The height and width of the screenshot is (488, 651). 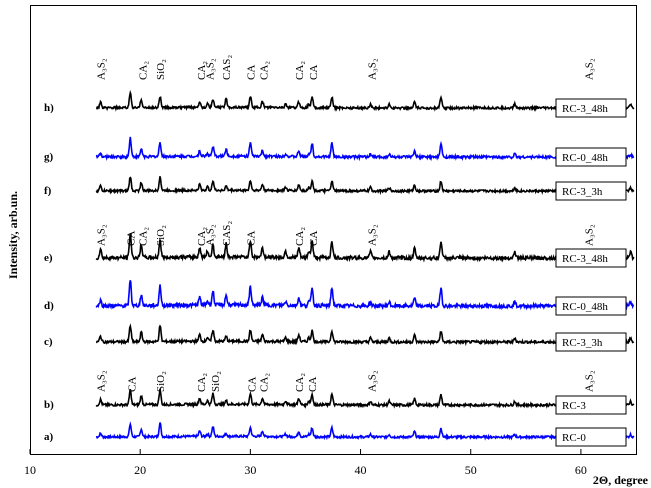 I want to click on series-letter: d), so click(x=49, y=306).